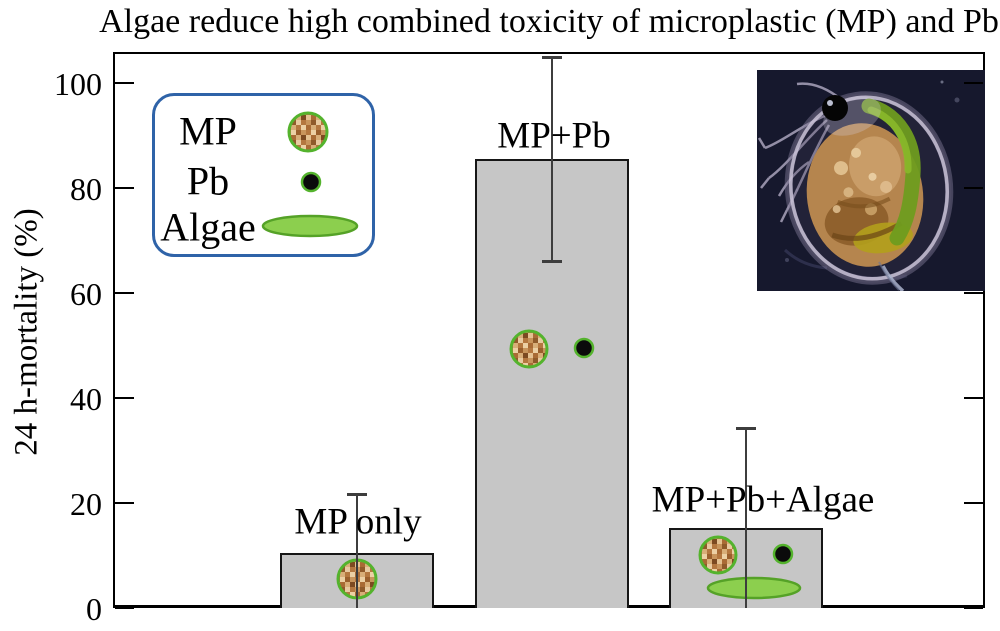 Image resolution: width=1000 pixels, height=631 pixels. Describe the element at coordinates (208, 227) in the screenshot. I see `legend-label-algae: Algae` at that location.